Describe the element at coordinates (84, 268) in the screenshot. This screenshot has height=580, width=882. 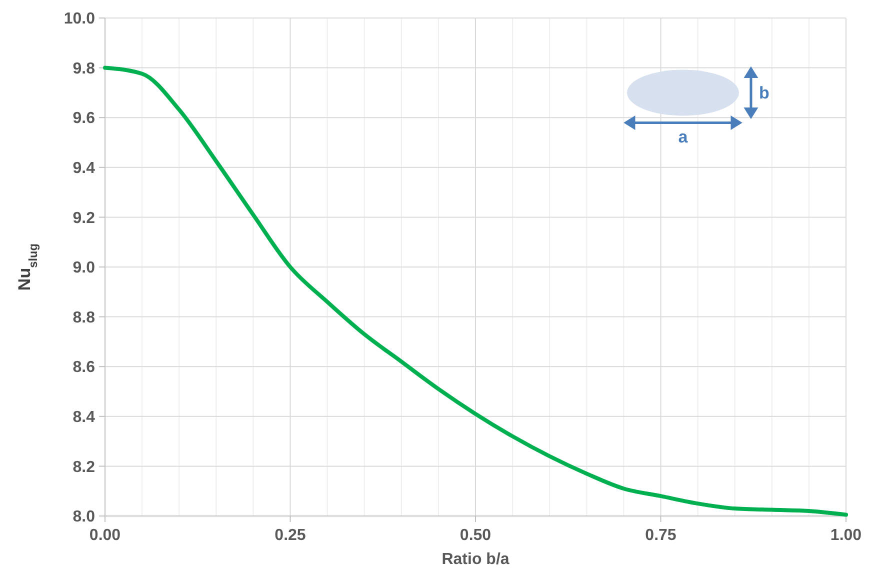
I see `y-tick-label: 9.0` at that location.